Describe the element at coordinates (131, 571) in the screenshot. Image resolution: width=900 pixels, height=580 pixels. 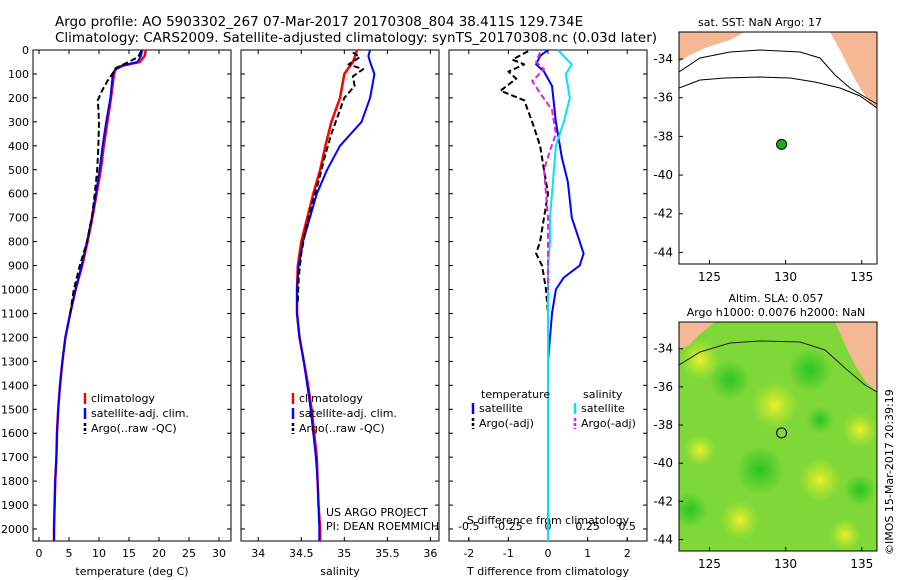
I see `temperature-xlabel: temperature (deg C)` at that location.